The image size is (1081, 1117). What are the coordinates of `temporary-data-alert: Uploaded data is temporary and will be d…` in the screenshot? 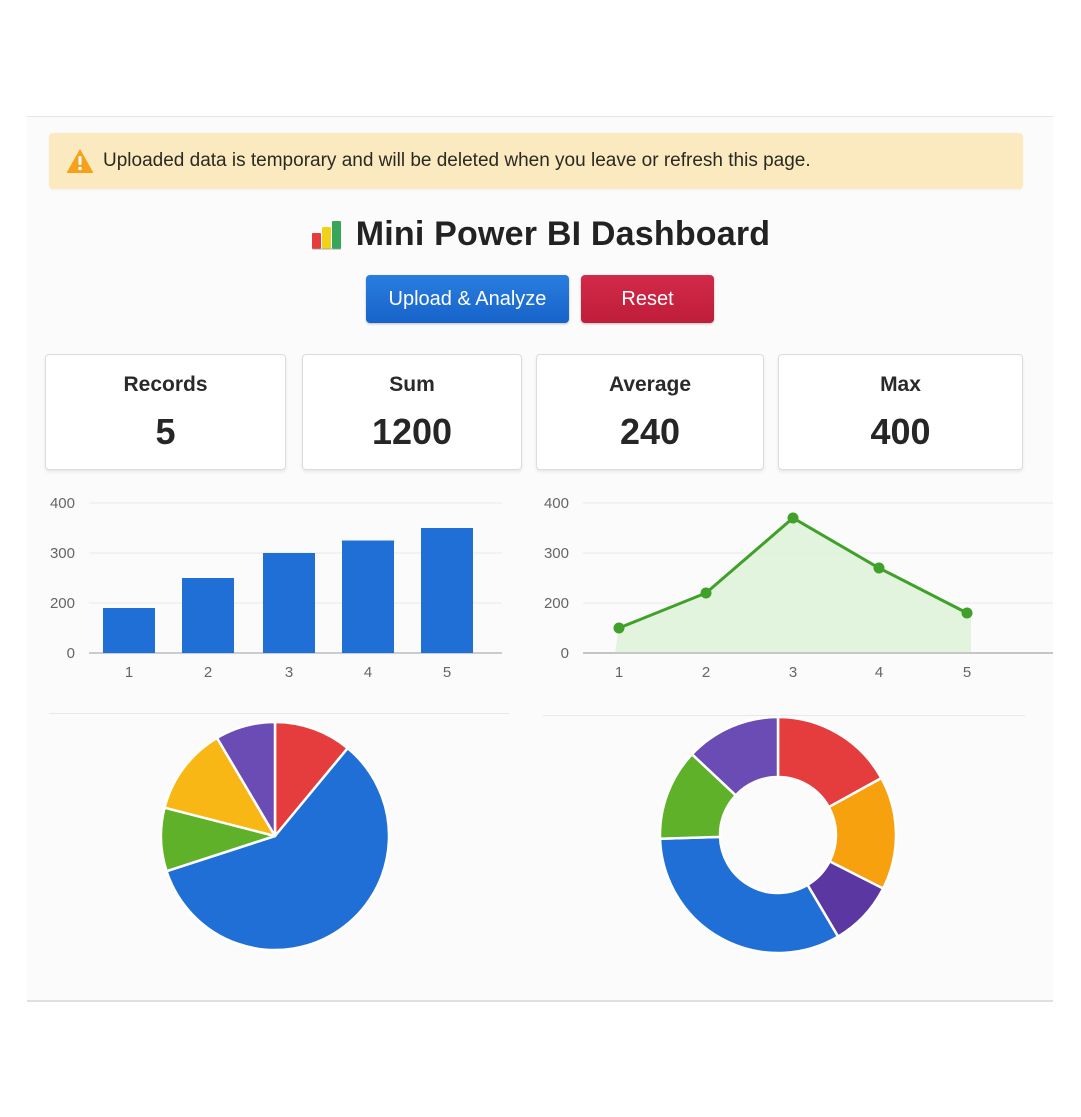 It's located at (536, 161).